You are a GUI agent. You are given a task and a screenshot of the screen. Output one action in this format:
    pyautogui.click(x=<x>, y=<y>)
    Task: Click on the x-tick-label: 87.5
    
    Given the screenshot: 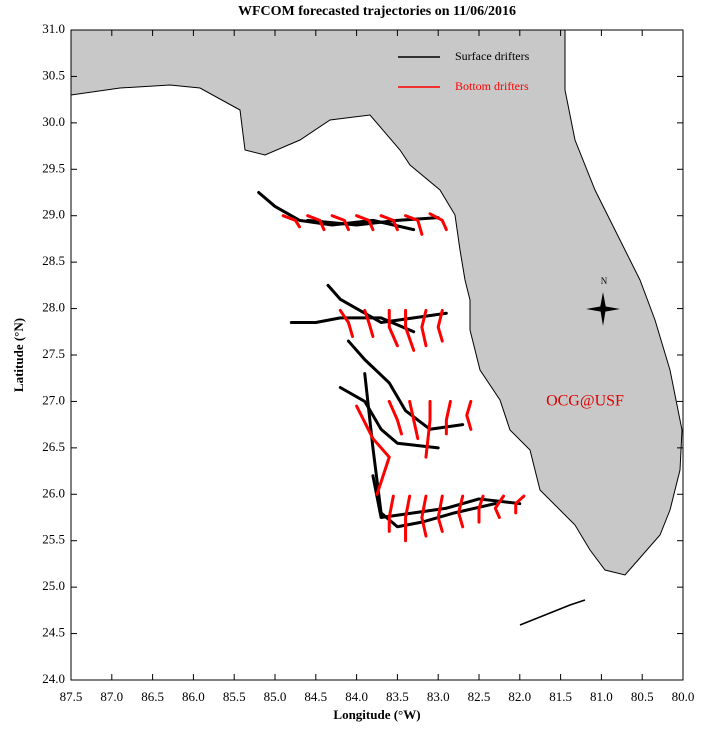 What is the action you would take?
    pyautogui.click(x=71, y=696)
    